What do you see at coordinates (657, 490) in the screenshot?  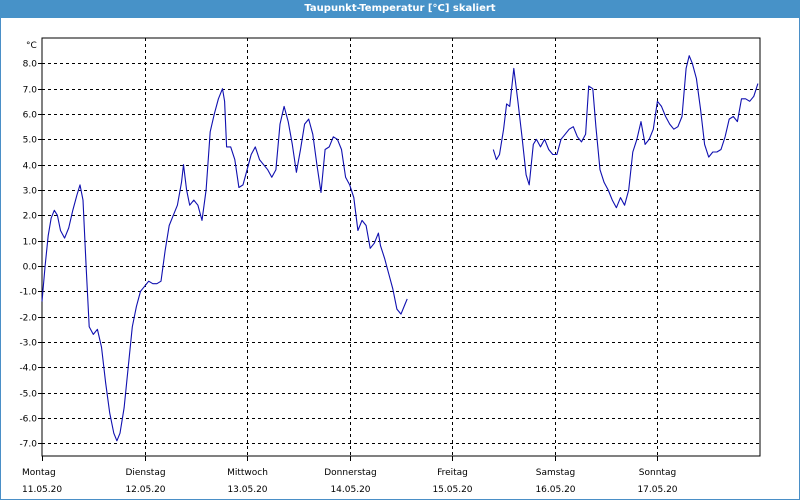 I see `x-tick-date-label: 17.05.20` at bounding box center [657, 490].